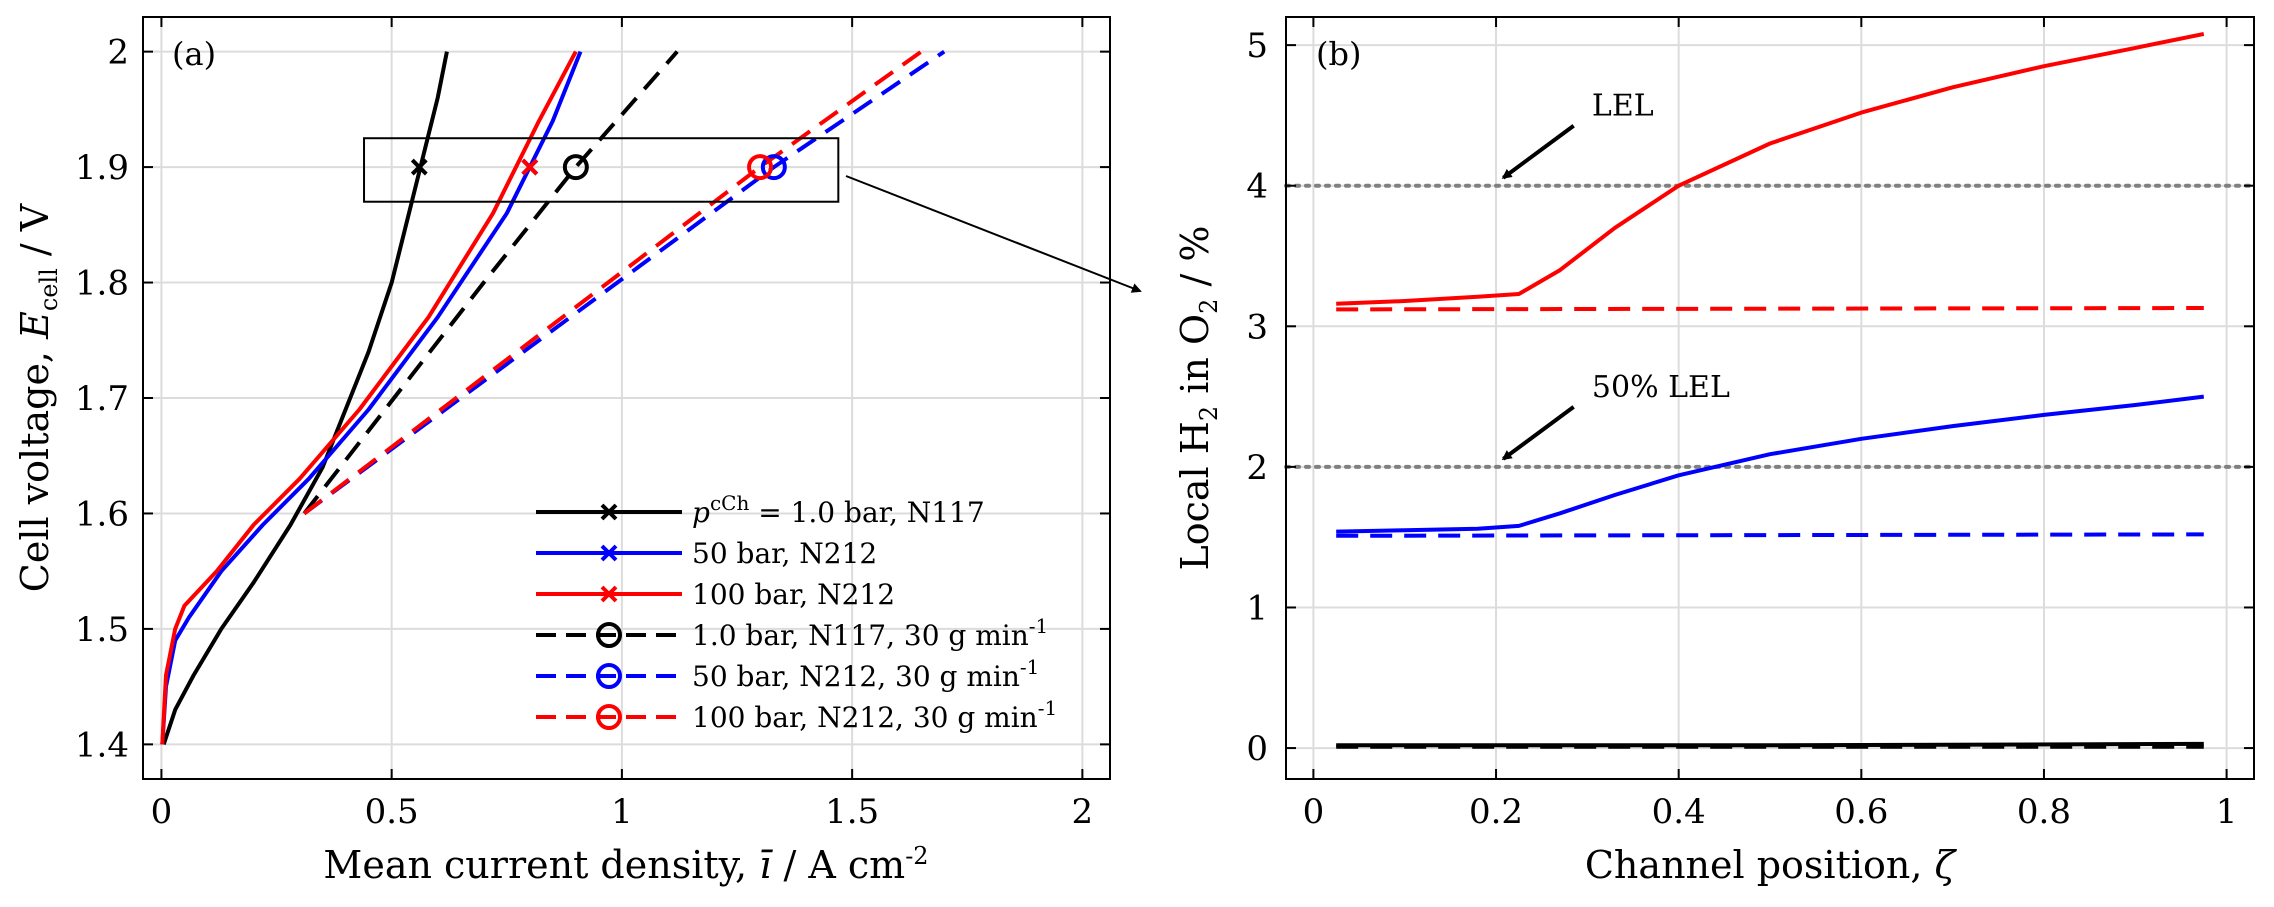 The image size is (2274, 907). I want to click on panel-b-ylabel: Local H2 in O2 / %, so click(1198, 397).